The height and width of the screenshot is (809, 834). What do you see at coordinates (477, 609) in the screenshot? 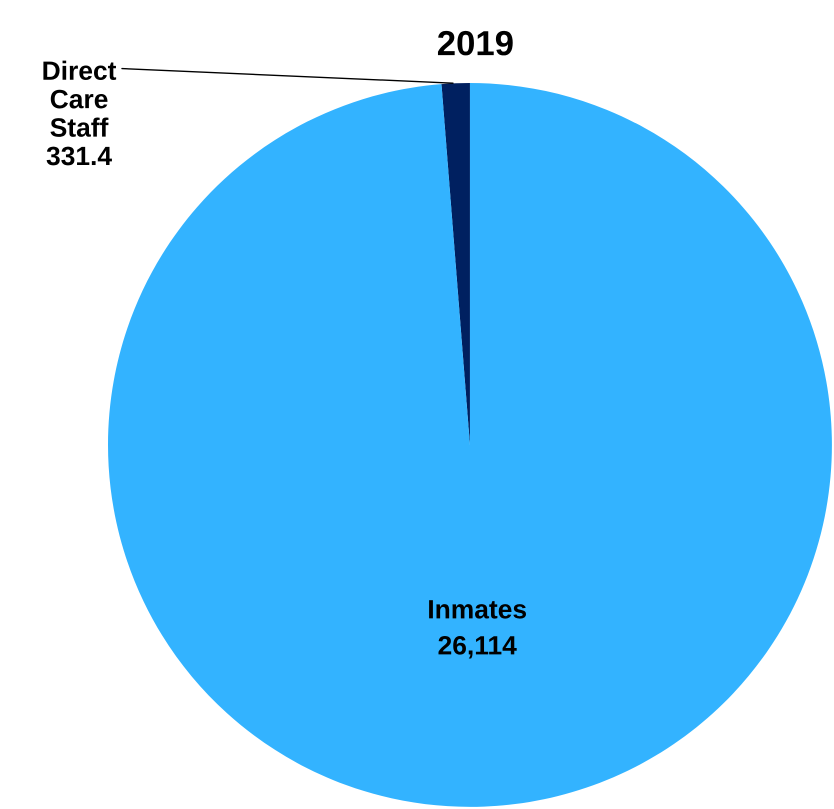
I see `slice-label: Inmates` at bounding box center [477, 609].